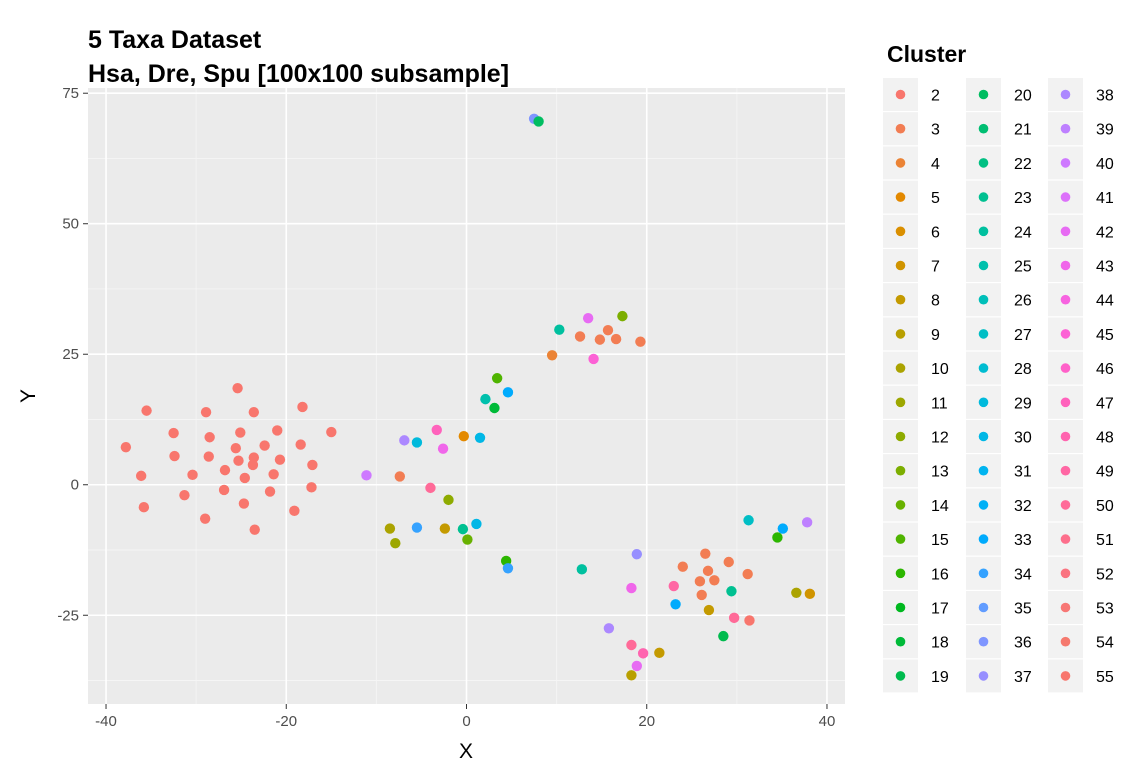 This screenshot has height=774, width=1148. Describe the element at coordinates (940, 574) in the screenshot. I see `legend-label: 16` at that location.